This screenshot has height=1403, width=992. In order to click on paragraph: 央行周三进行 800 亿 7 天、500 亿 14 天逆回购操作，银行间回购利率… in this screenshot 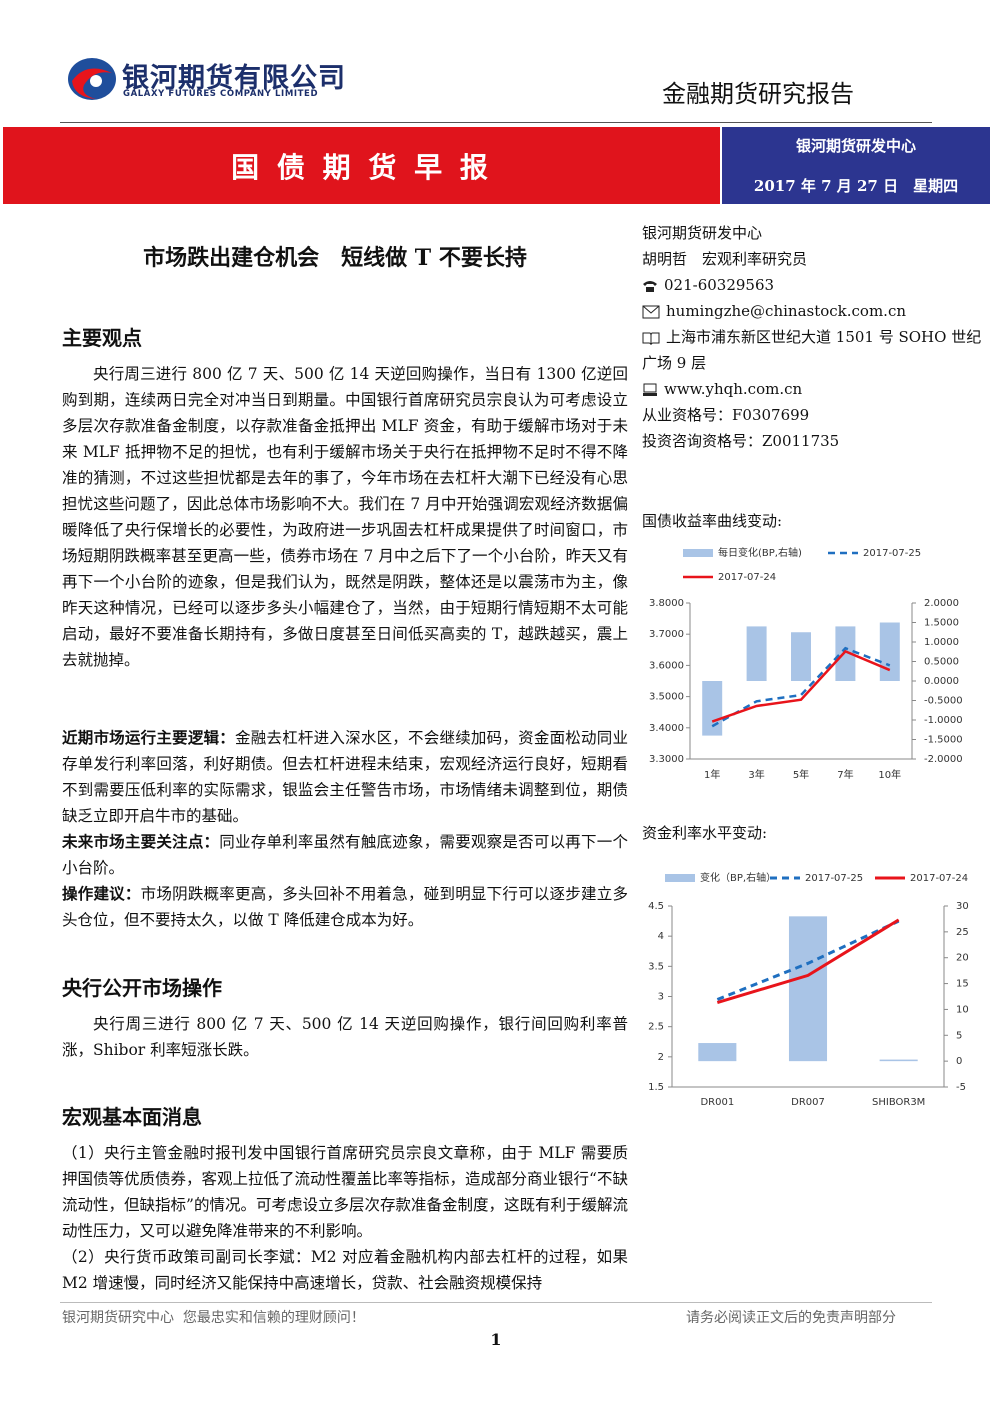, I will do `click(345, 1037)`.